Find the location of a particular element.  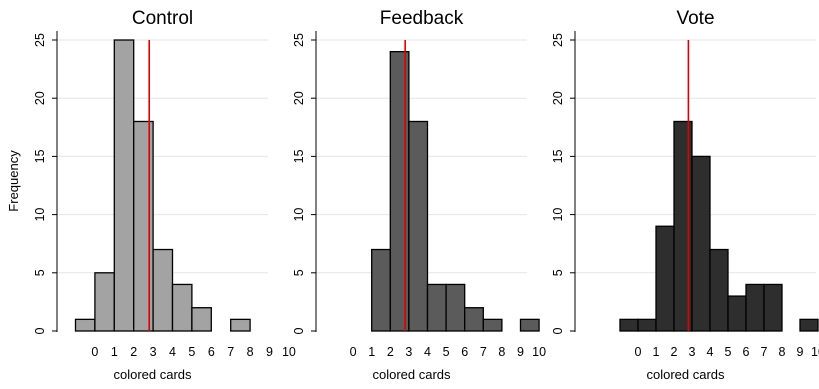

panel-title: Vote is located at coordinates (695, 18).